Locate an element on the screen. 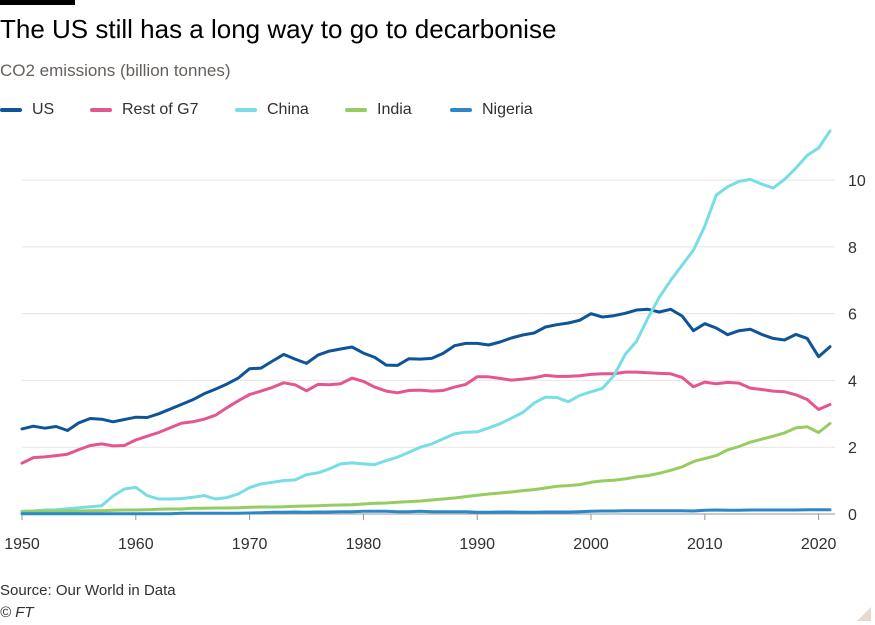 This screenshot has width=875, height=625. series-line-india is located at coordinates (426, 468).